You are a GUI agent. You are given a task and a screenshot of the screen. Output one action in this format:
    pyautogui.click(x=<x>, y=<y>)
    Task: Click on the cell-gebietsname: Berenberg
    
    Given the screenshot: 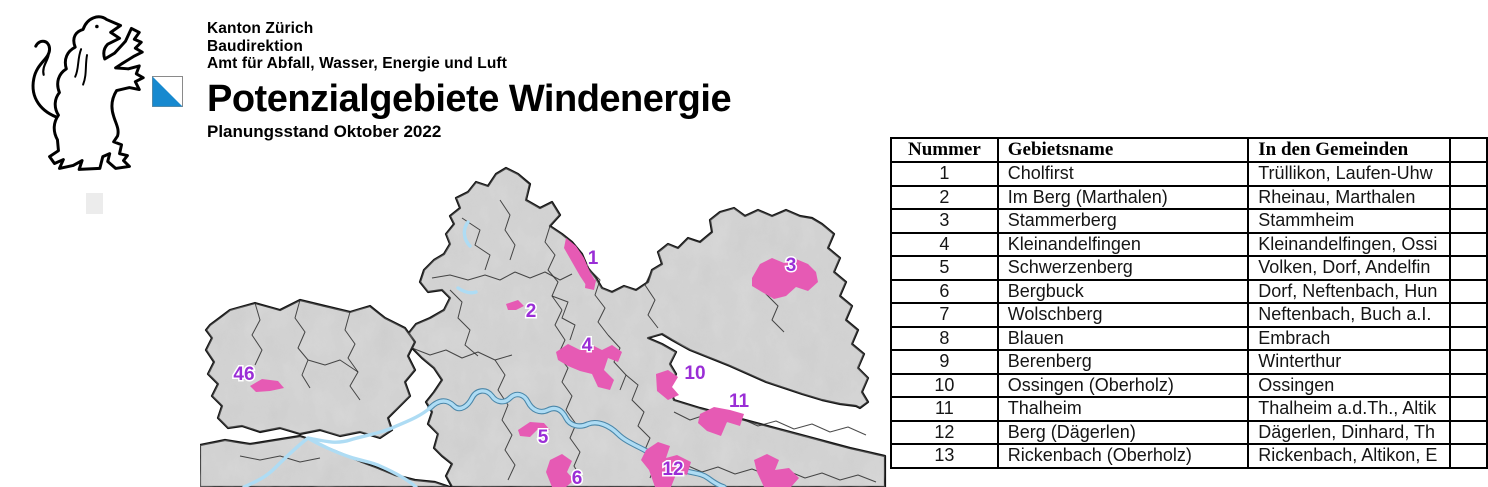 What is the action you would take?
    pyautogui.click(x=1123, y=362)
    